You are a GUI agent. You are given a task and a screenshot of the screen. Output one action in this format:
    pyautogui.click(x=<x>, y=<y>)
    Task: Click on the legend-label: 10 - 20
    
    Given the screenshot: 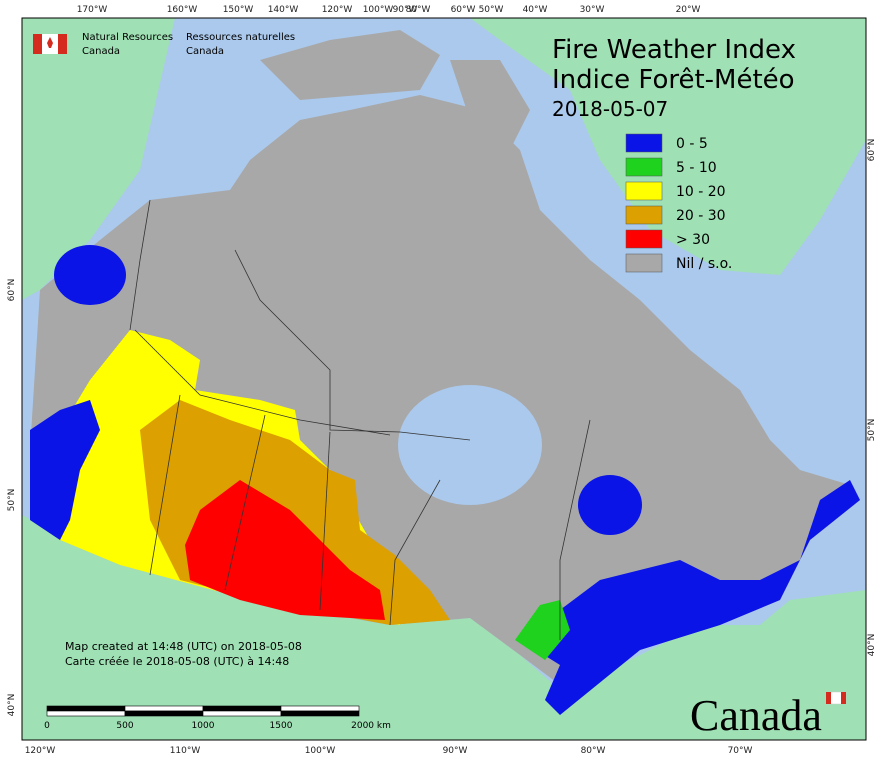 What is the action you would take?
    pyautogui.click(x=701, y=192)
    